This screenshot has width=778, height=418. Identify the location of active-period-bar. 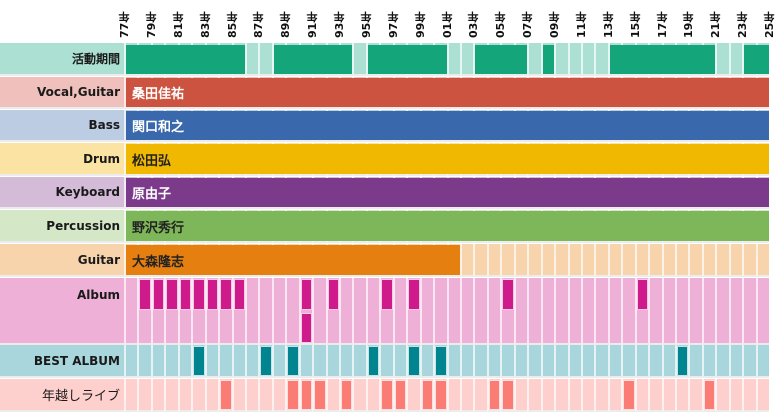
(185, 59).